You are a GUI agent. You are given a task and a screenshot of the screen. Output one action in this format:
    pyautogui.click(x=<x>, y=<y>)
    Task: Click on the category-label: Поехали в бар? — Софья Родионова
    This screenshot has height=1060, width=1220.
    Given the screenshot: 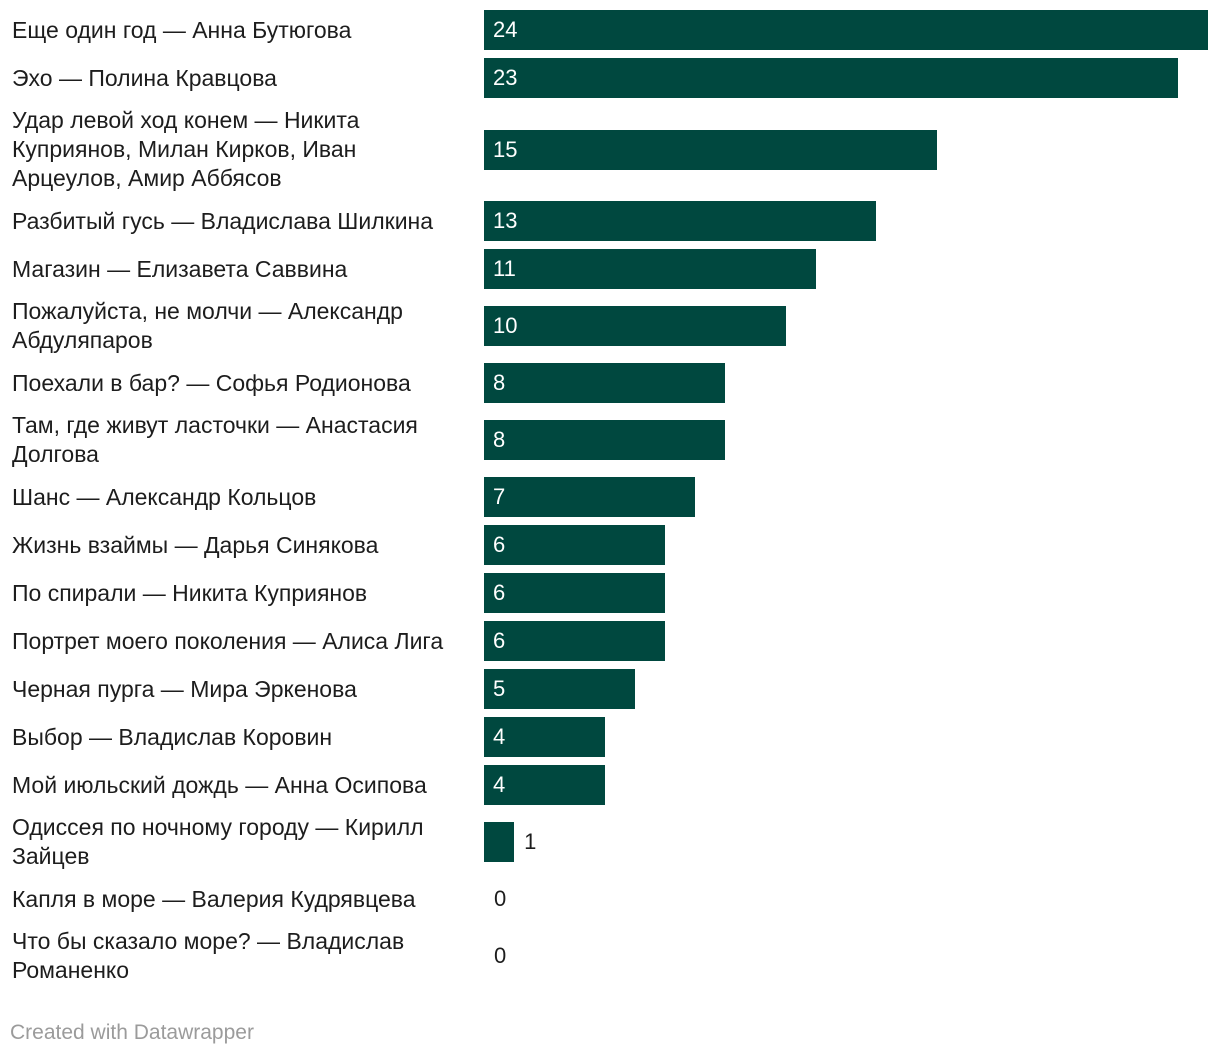 What is the action you would take?
    pyautogui.click(x=211, y=382)
    